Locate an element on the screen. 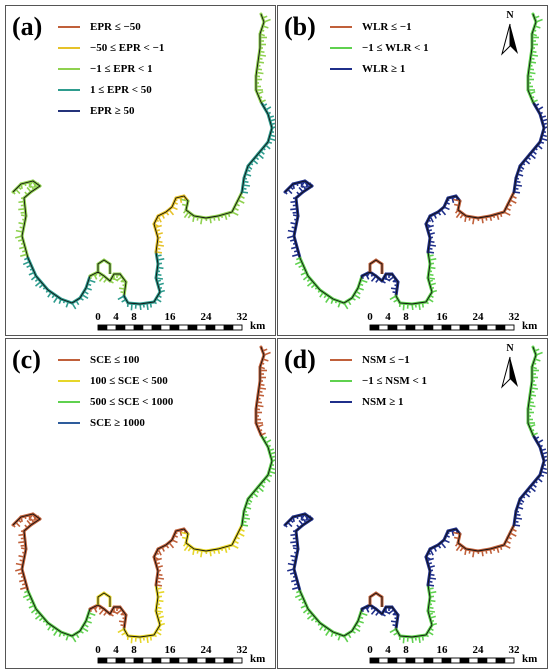 The height and width of the screenshot is (669, 550). legend: NSM ≤ −1 −1 ≤ NSM < 1 NSM ≥ 1 is located at coordinates (378, 380).